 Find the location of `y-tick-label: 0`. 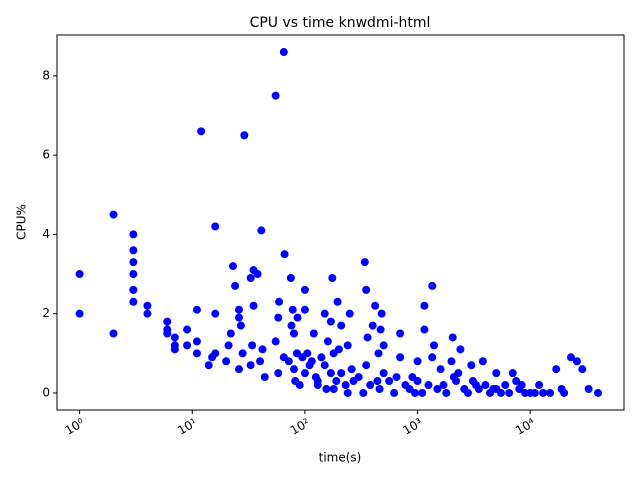

y-tick-label: 0 is located at coordinates (46, 392).